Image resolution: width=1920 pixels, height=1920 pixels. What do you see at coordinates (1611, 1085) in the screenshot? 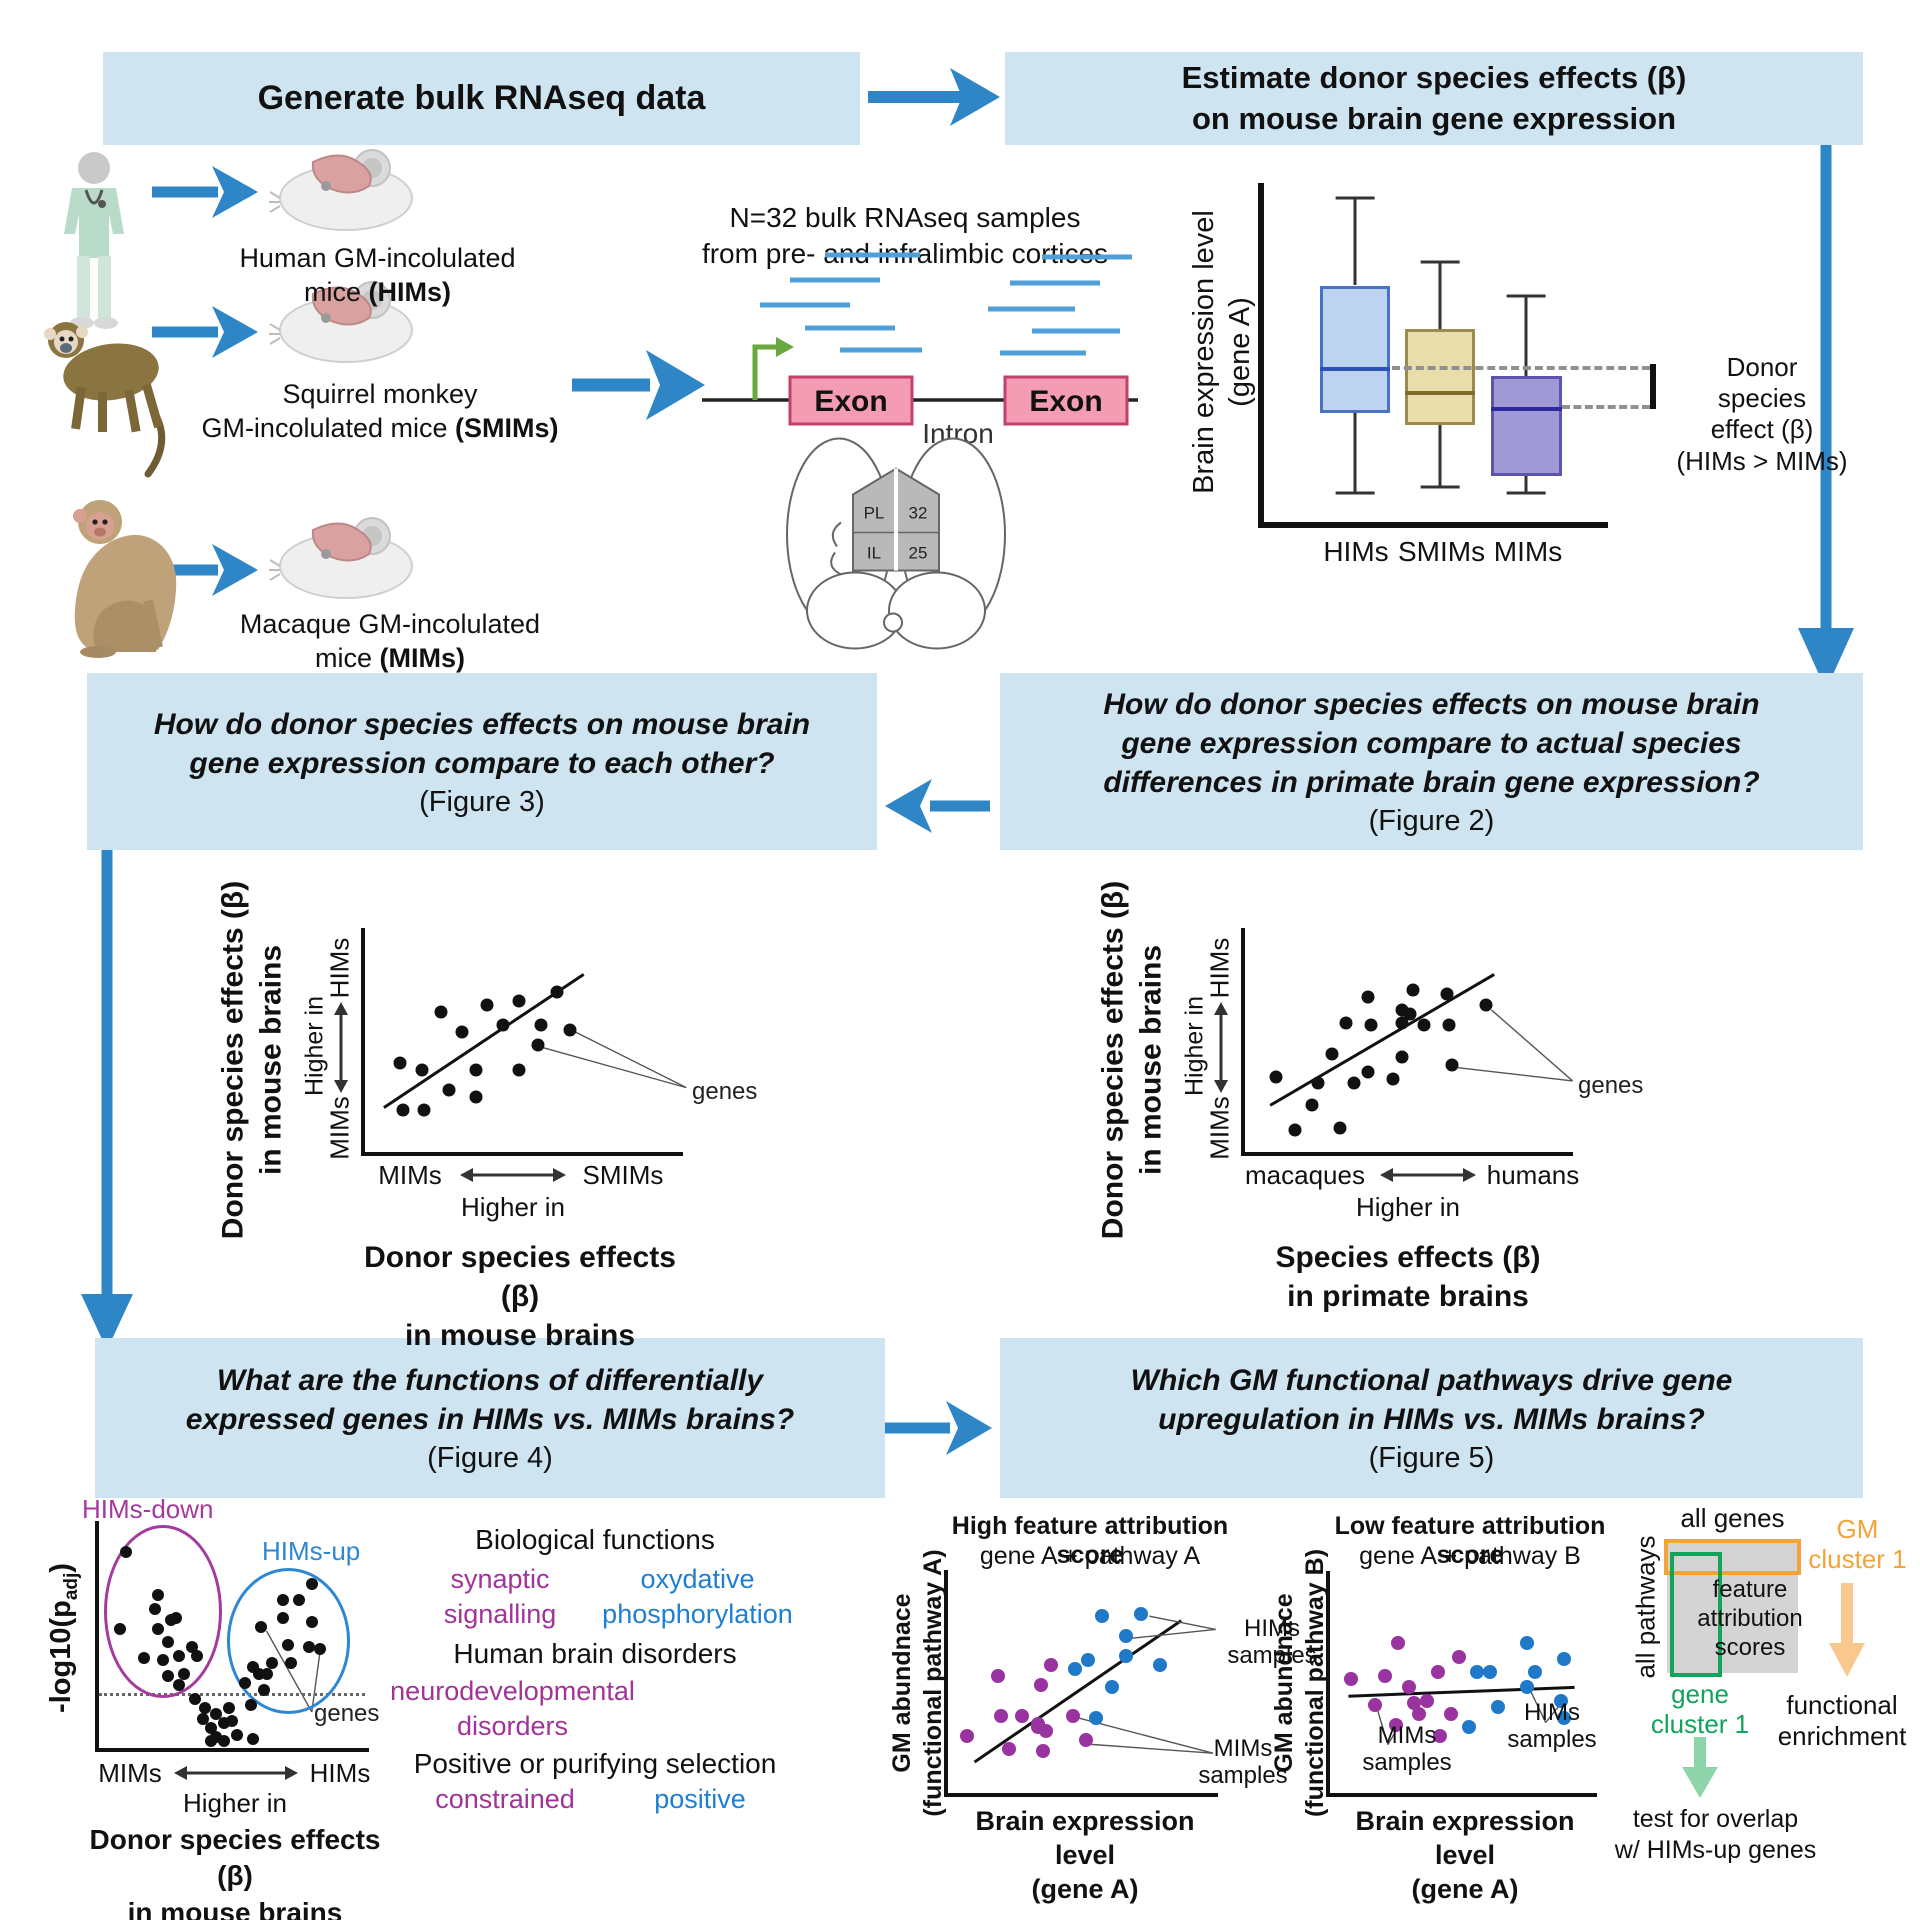
I see `scatter-primate-genes-label: genes` at bounding box center [1611, 1085].